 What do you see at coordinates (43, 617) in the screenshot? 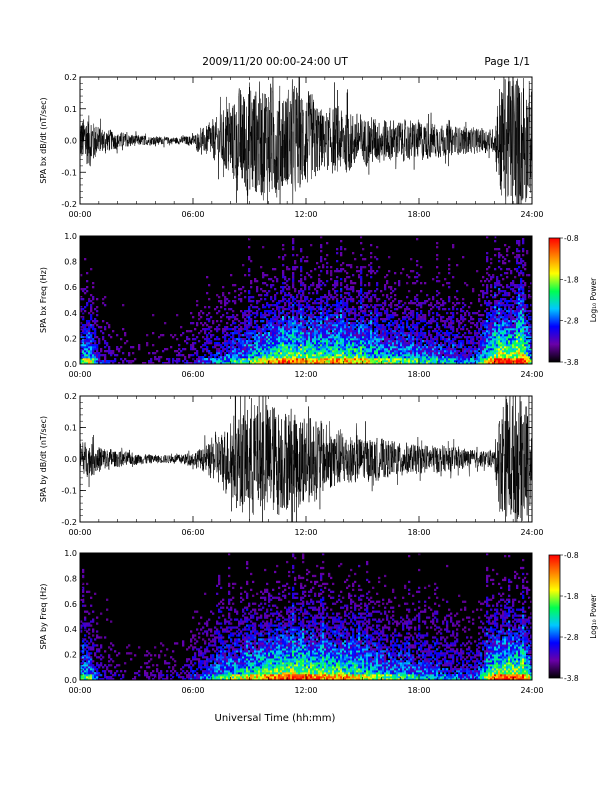
I see `y-axis-label: SPA by Freq (Hz)` at bounding box center [43, 617].